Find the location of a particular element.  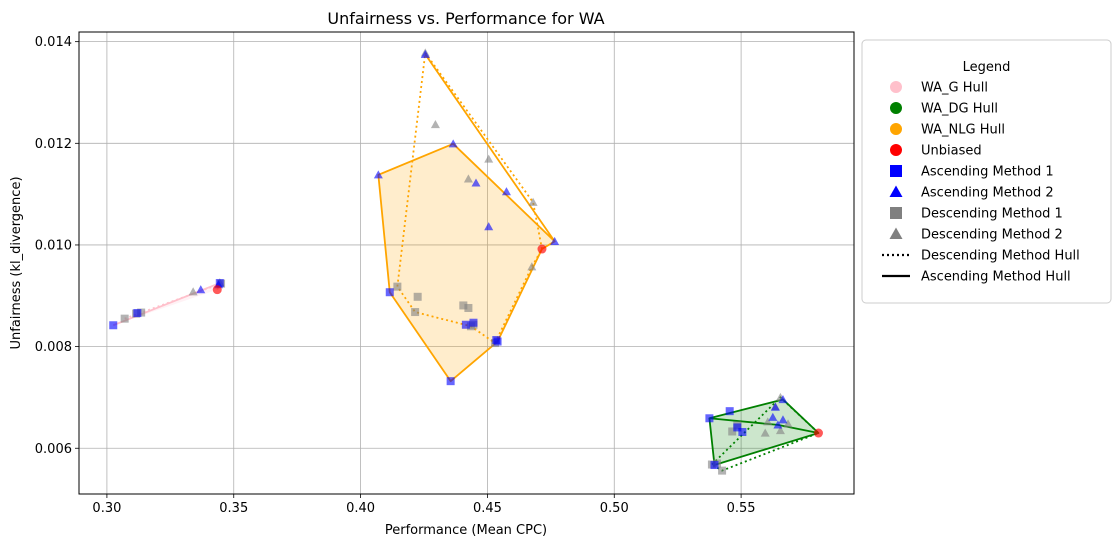

y-tick-label: 0.012 is located at coordinates (53, 144).